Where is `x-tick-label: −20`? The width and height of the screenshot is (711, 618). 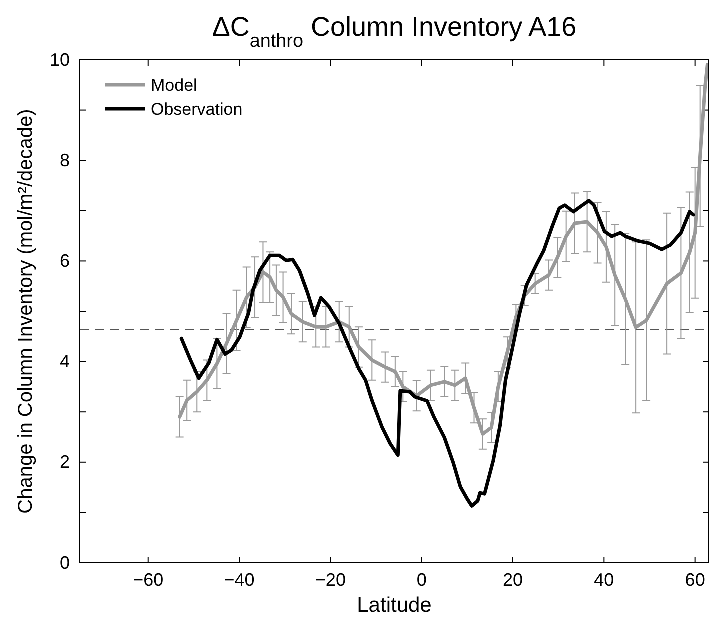
x-tick-label: −20 is located at coordinates (330, 580).